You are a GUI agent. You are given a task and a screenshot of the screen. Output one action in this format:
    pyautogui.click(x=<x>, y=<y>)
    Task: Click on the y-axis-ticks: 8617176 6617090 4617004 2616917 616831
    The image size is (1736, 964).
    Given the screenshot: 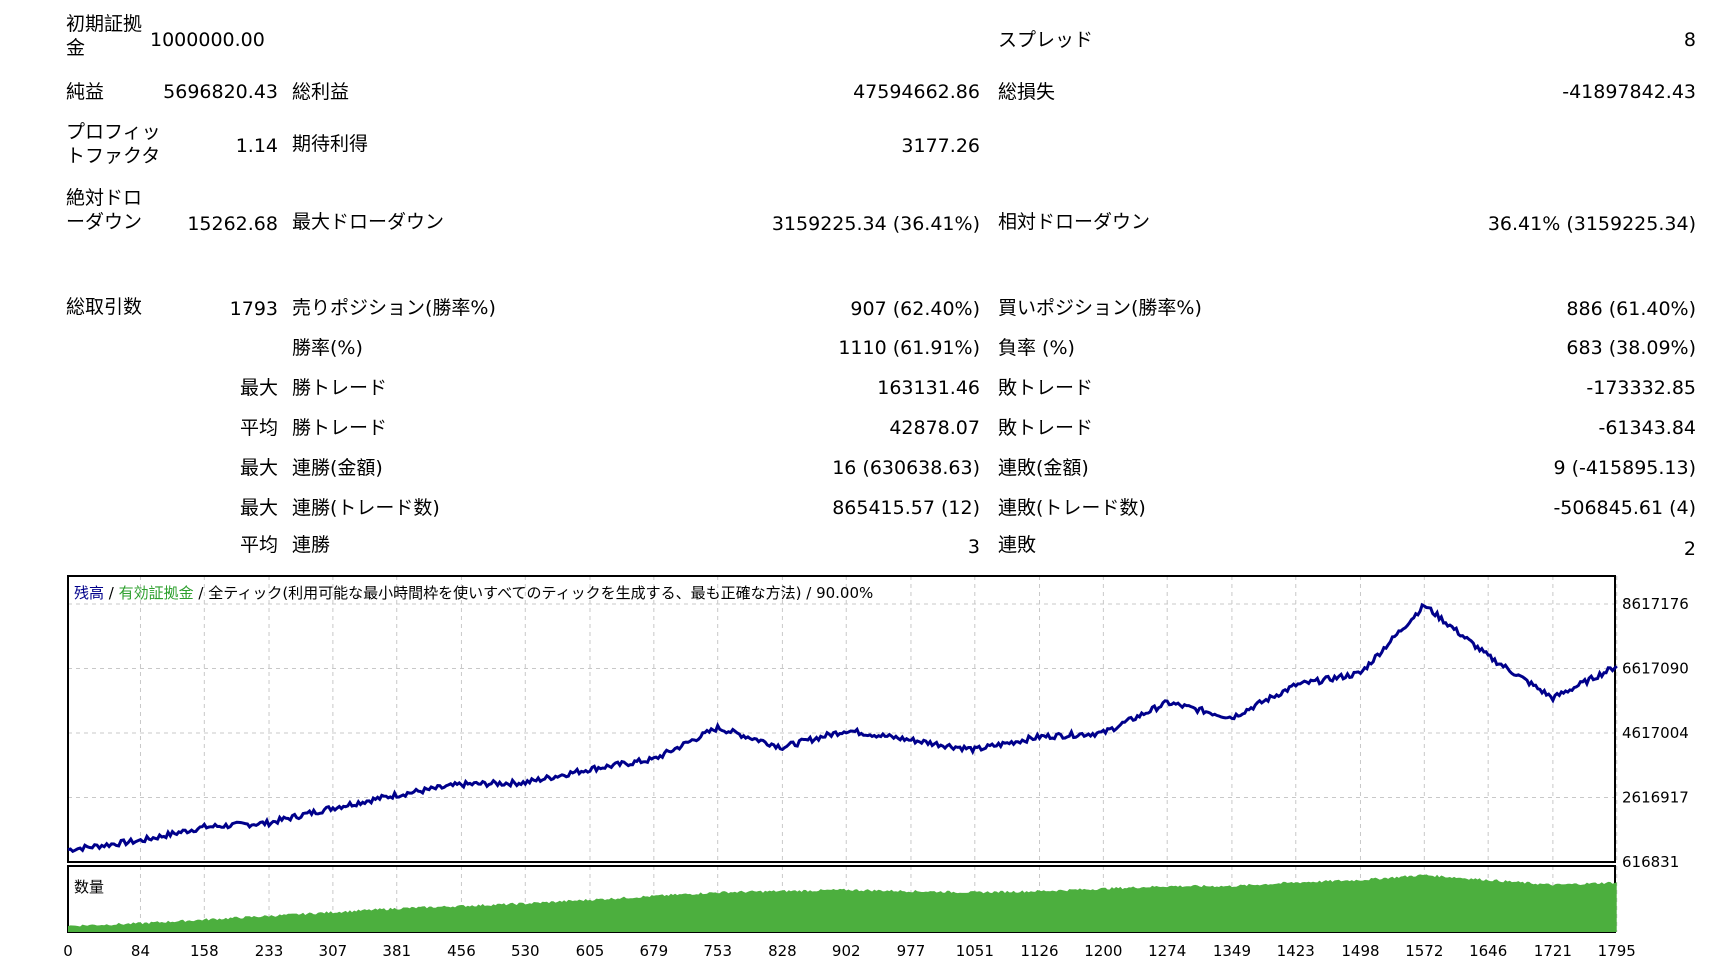 What is the action you would take?
    pyautogui.click(x=1655, y=733)
    